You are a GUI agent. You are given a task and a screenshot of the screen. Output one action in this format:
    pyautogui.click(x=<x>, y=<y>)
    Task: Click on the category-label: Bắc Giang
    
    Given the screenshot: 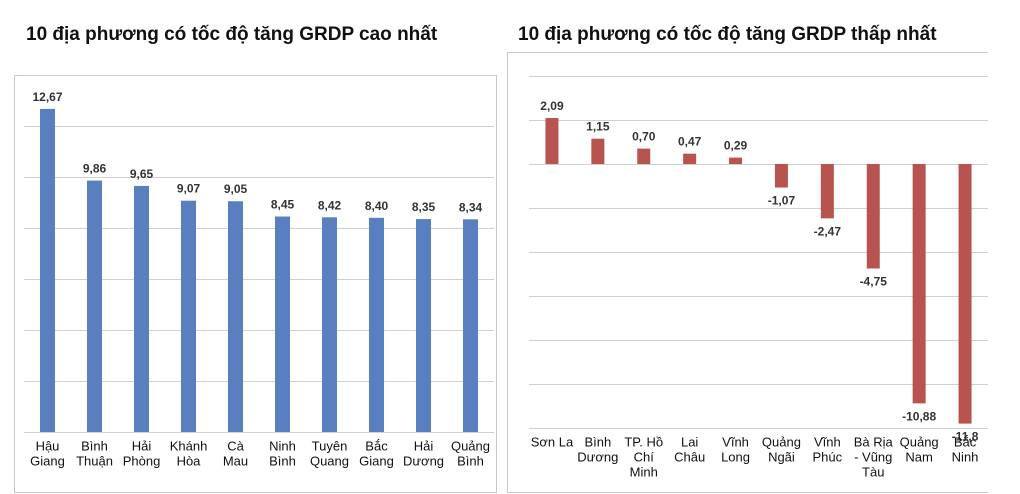 What is the action you would take?
    pyautogui.click(x=376, y=453)
    